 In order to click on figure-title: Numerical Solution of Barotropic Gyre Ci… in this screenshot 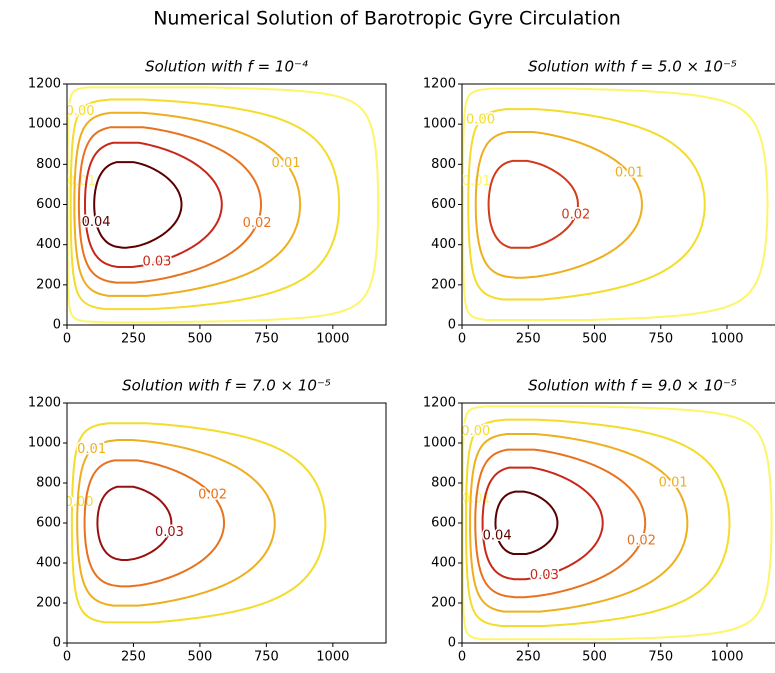, I will do `click(387, 19)`.